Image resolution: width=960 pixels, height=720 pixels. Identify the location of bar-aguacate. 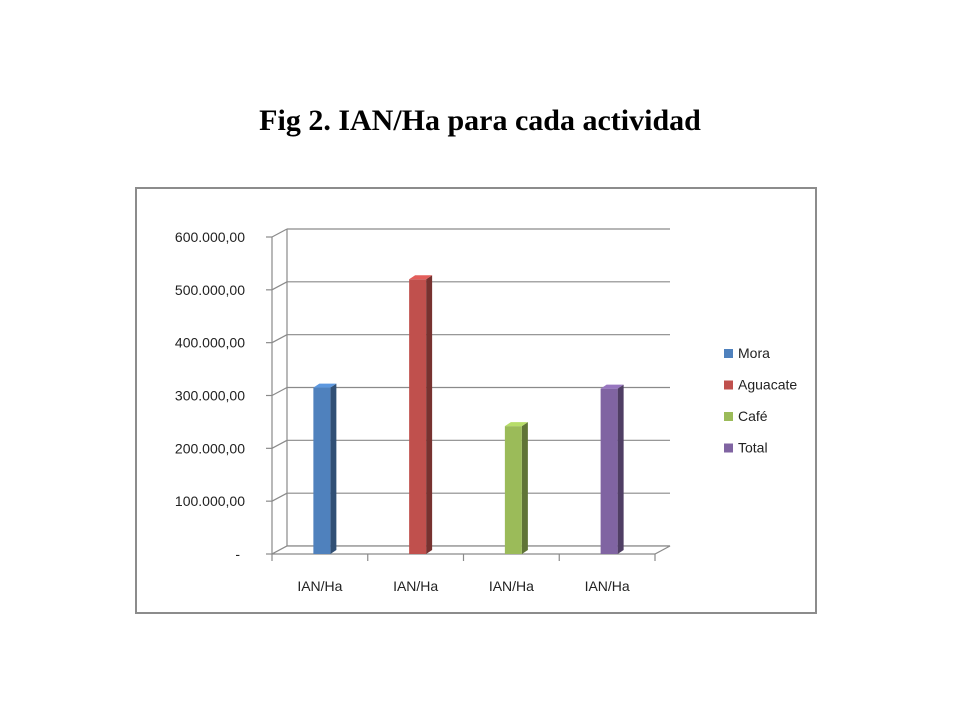
(421, 414).